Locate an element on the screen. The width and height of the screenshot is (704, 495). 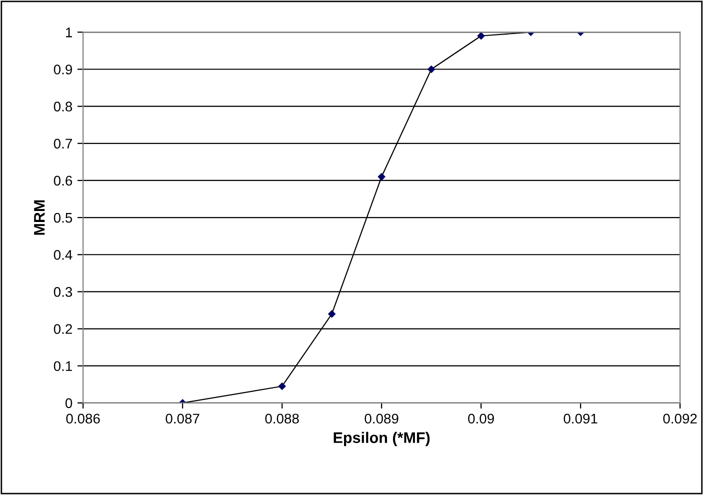
y-tick-label: 0.9 is located at coordinates (63, 69).